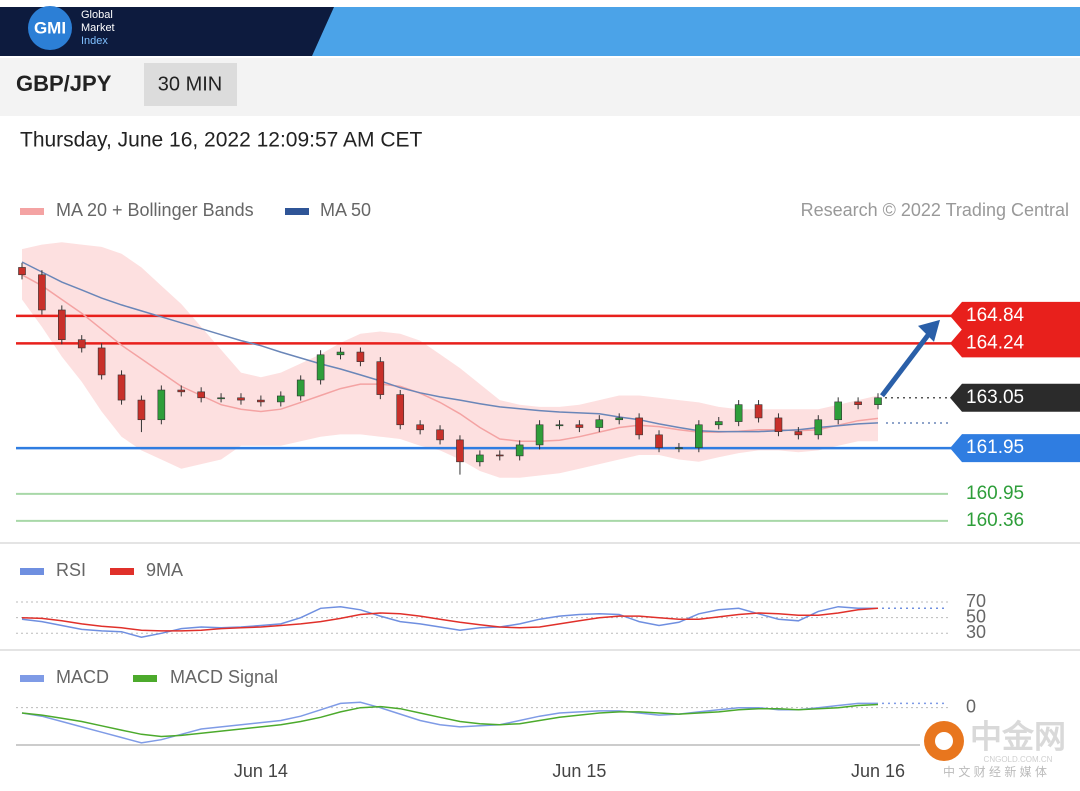  I want to click on credit: Research © 2022 Trading Central, so click(935, 210).